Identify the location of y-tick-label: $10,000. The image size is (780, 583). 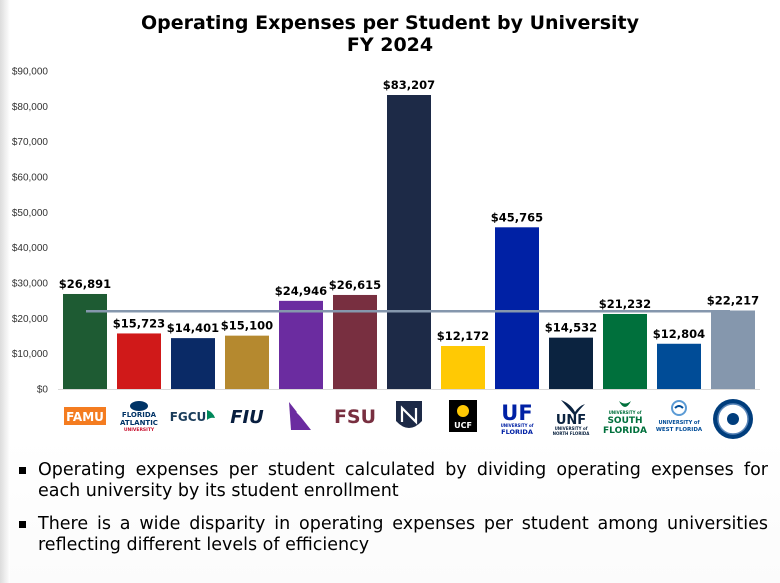
(30, 354).